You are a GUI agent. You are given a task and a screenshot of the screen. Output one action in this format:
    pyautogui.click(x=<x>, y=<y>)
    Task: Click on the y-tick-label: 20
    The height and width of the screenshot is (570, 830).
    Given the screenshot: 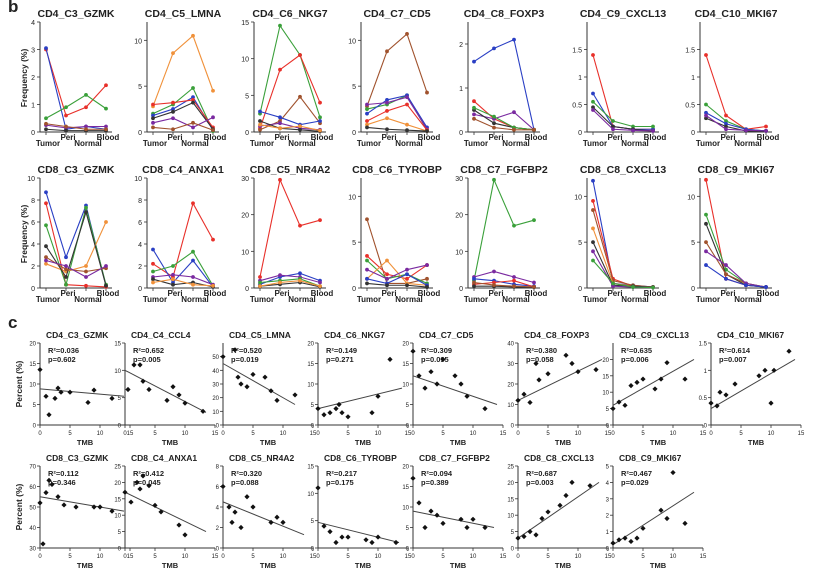 What is the action you would take?
    pyautogui.click(x=32, y=345)
    